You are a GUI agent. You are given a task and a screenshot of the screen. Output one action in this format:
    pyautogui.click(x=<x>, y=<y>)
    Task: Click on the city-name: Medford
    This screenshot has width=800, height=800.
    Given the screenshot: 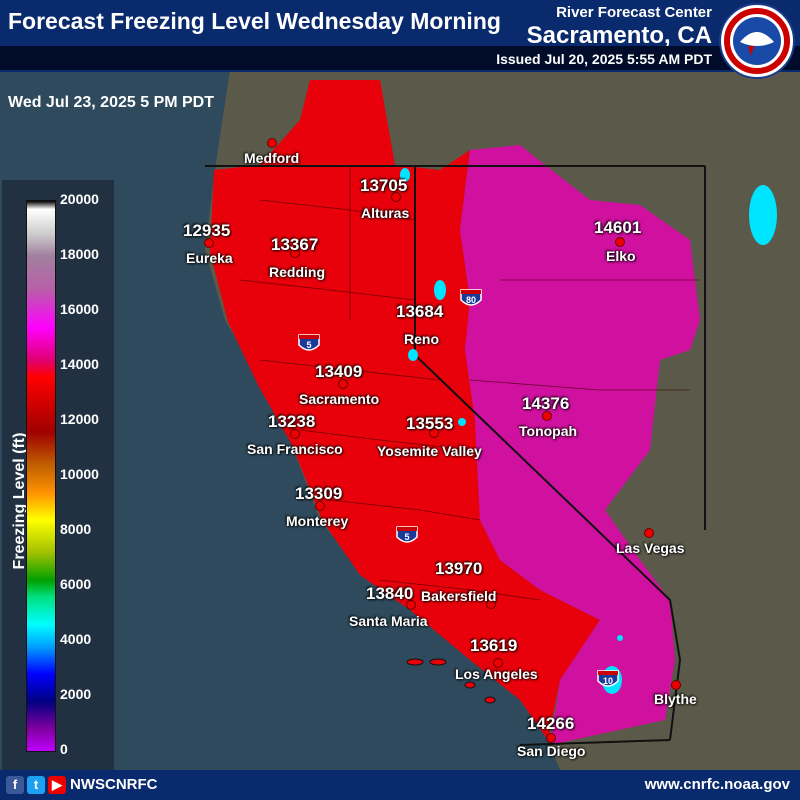 What is the action you would take?
    pyautogui.click(x=272, y=158)
    